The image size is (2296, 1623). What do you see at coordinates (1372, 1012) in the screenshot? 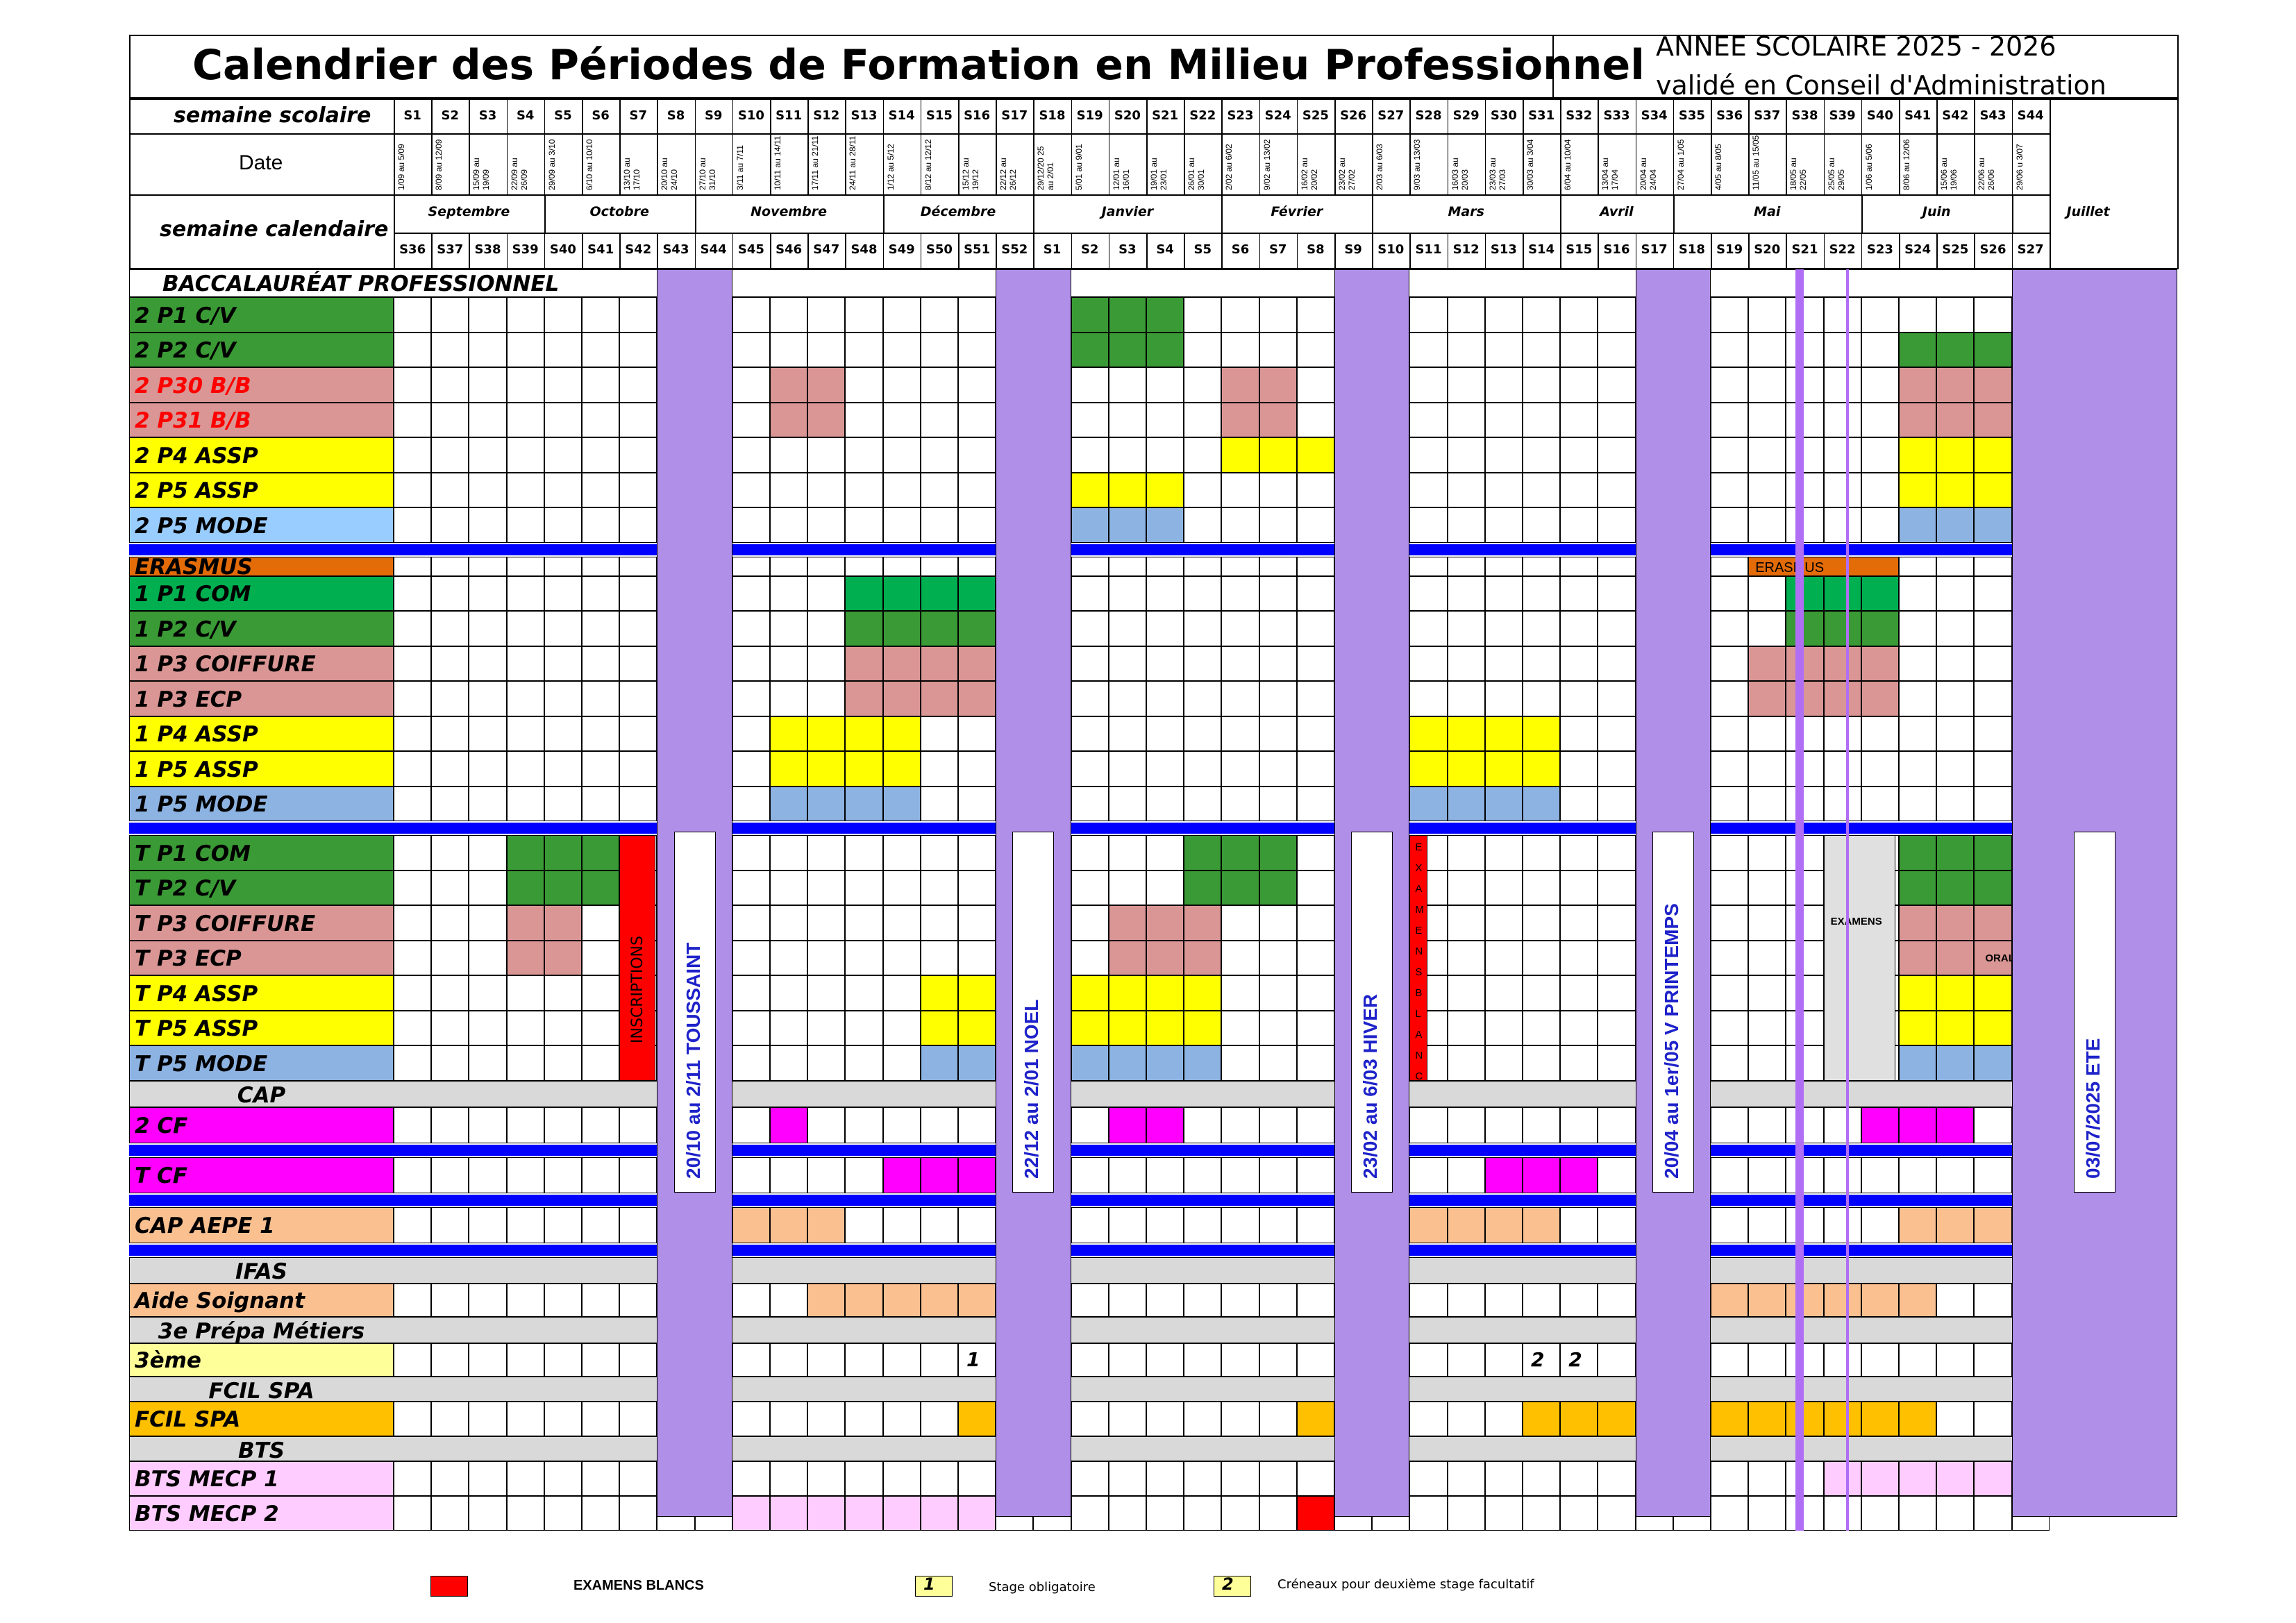
I see `vacation-label-box` at bounding box center [1372, 1012].